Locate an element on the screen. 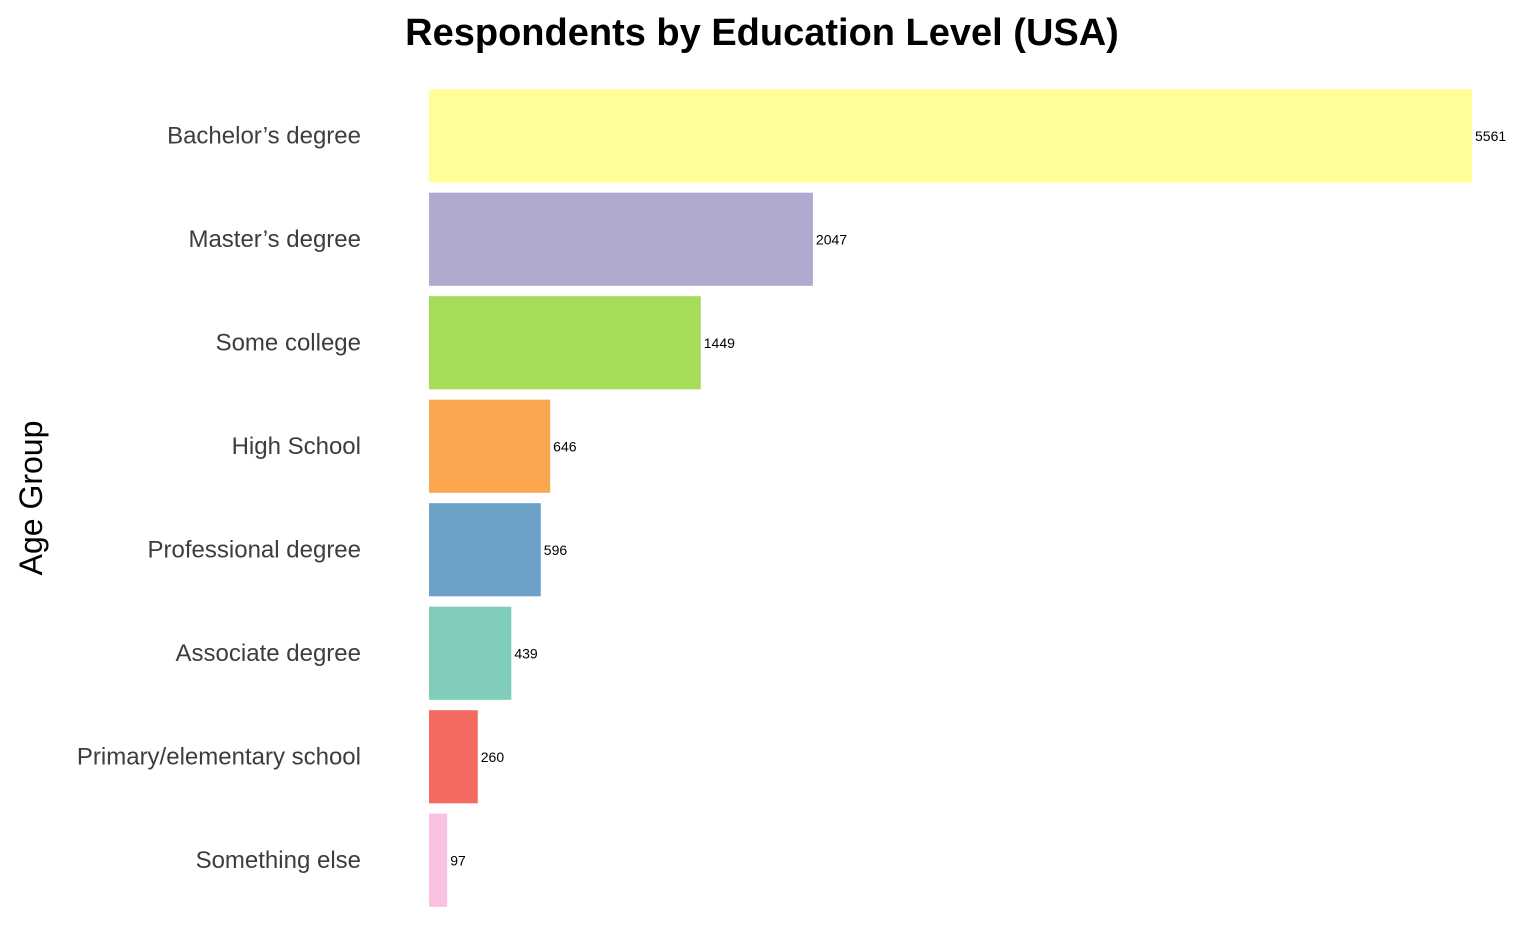 The width and height of the screenshot is (1540, 951). tick-label-primary-elementary-school: Primary/elementary school is located at coordinates (219, 756).